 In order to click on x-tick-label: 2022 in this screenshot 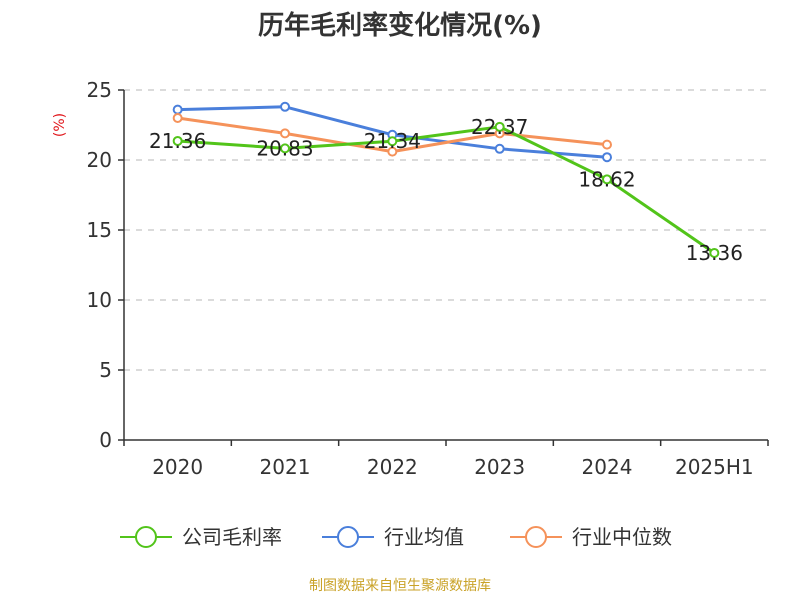, I will do `click(392, 467)`.